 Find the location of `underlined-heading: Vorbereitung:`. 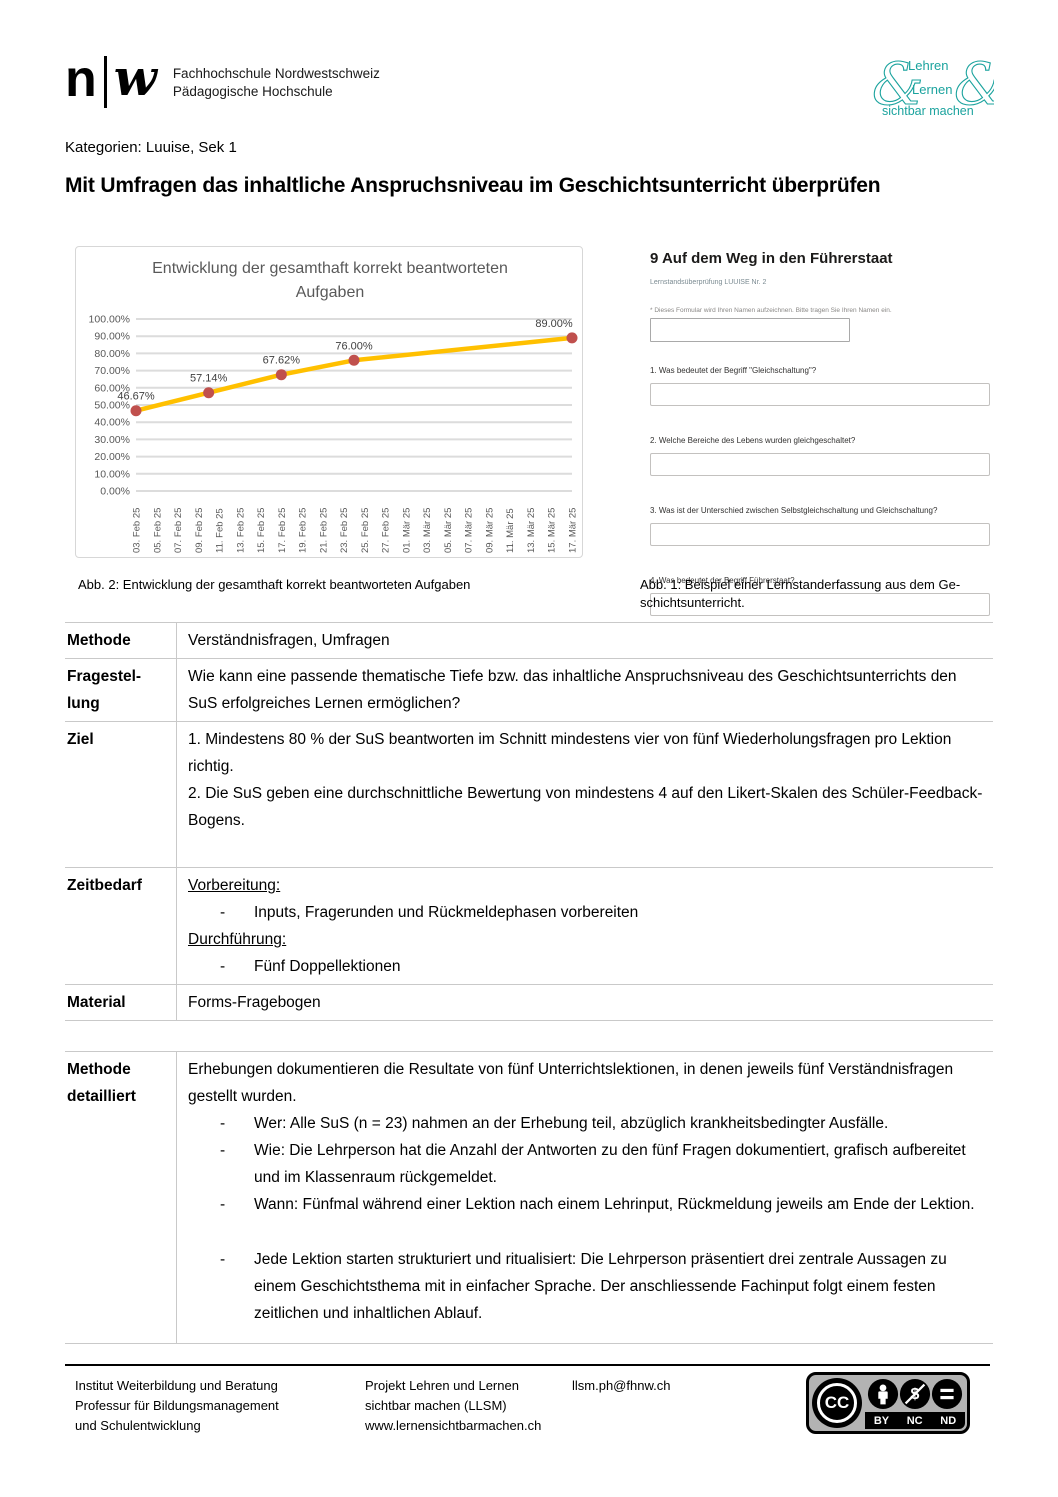

underlined-heading: Vorbereitung: is located at coordinates (234, 885).